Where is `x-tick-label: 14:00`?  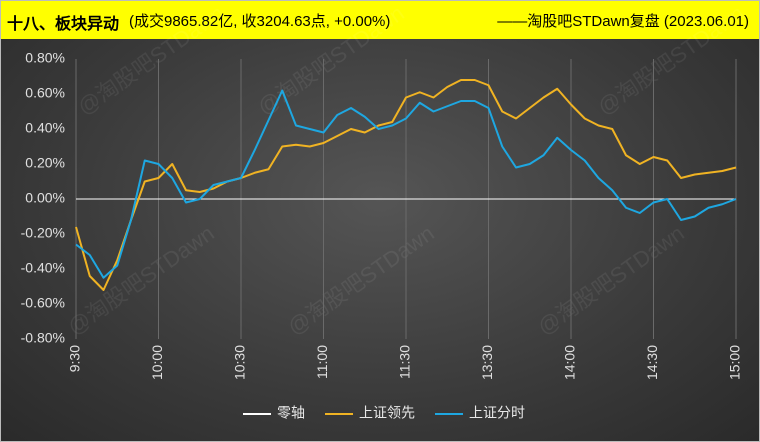 x-tick-label: 14:00 is located at coordinates (570, 362).